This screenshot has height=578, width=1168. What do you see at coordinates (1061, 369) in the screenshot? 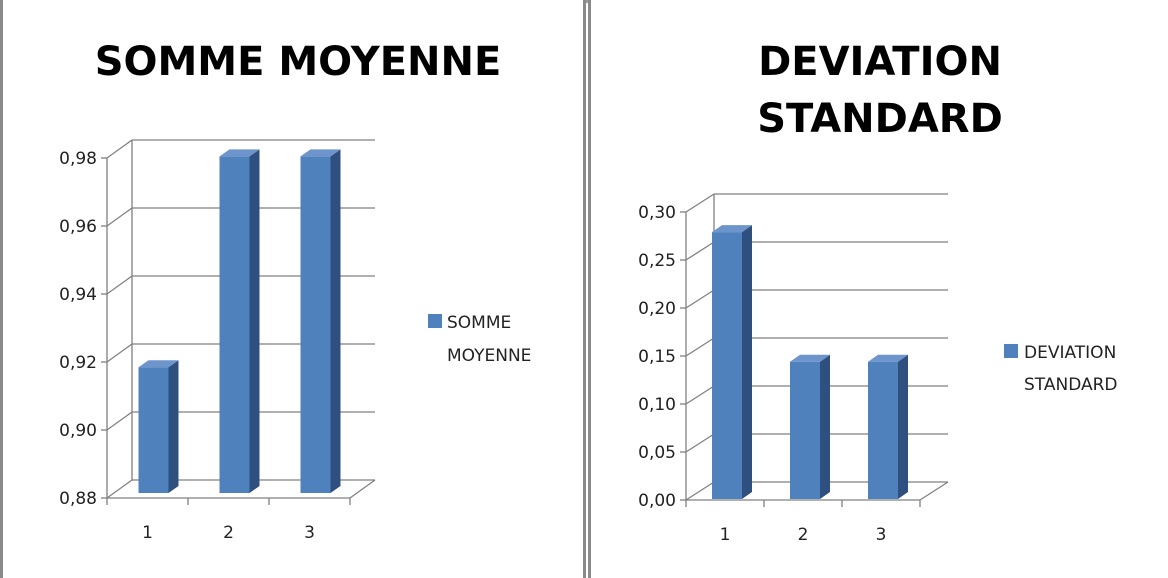
I see `legend: DEVIATION STANDARD` at bounding box center [1061, 369].